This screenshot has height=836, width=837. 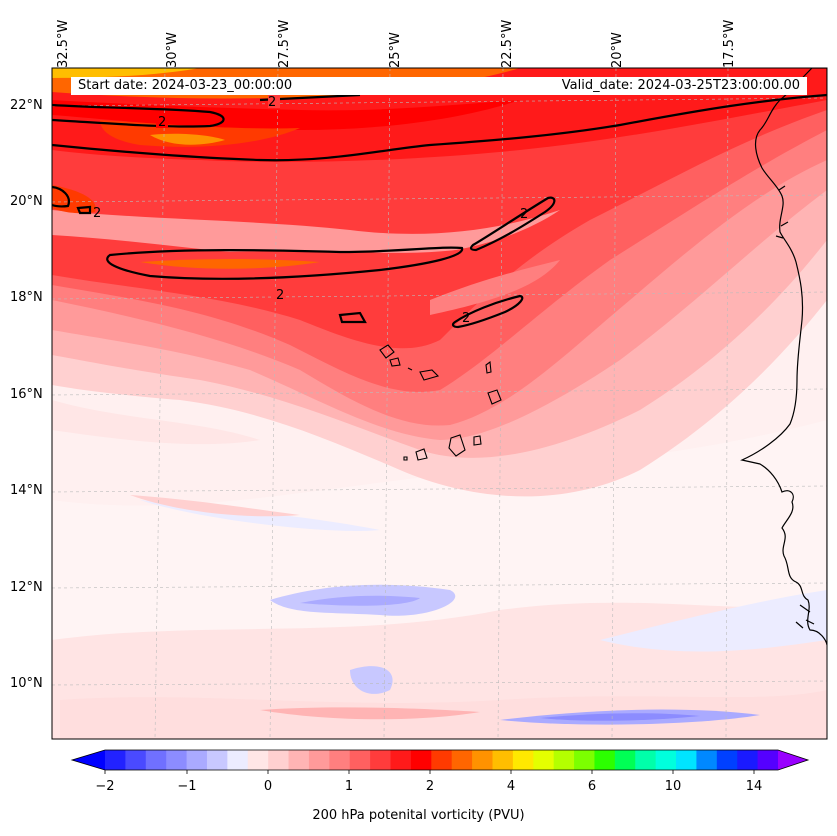 What do you see at coordinates (793, 760) in the screenshot?
I see `colorbar-extend-max` at bounding box center [793, 760].